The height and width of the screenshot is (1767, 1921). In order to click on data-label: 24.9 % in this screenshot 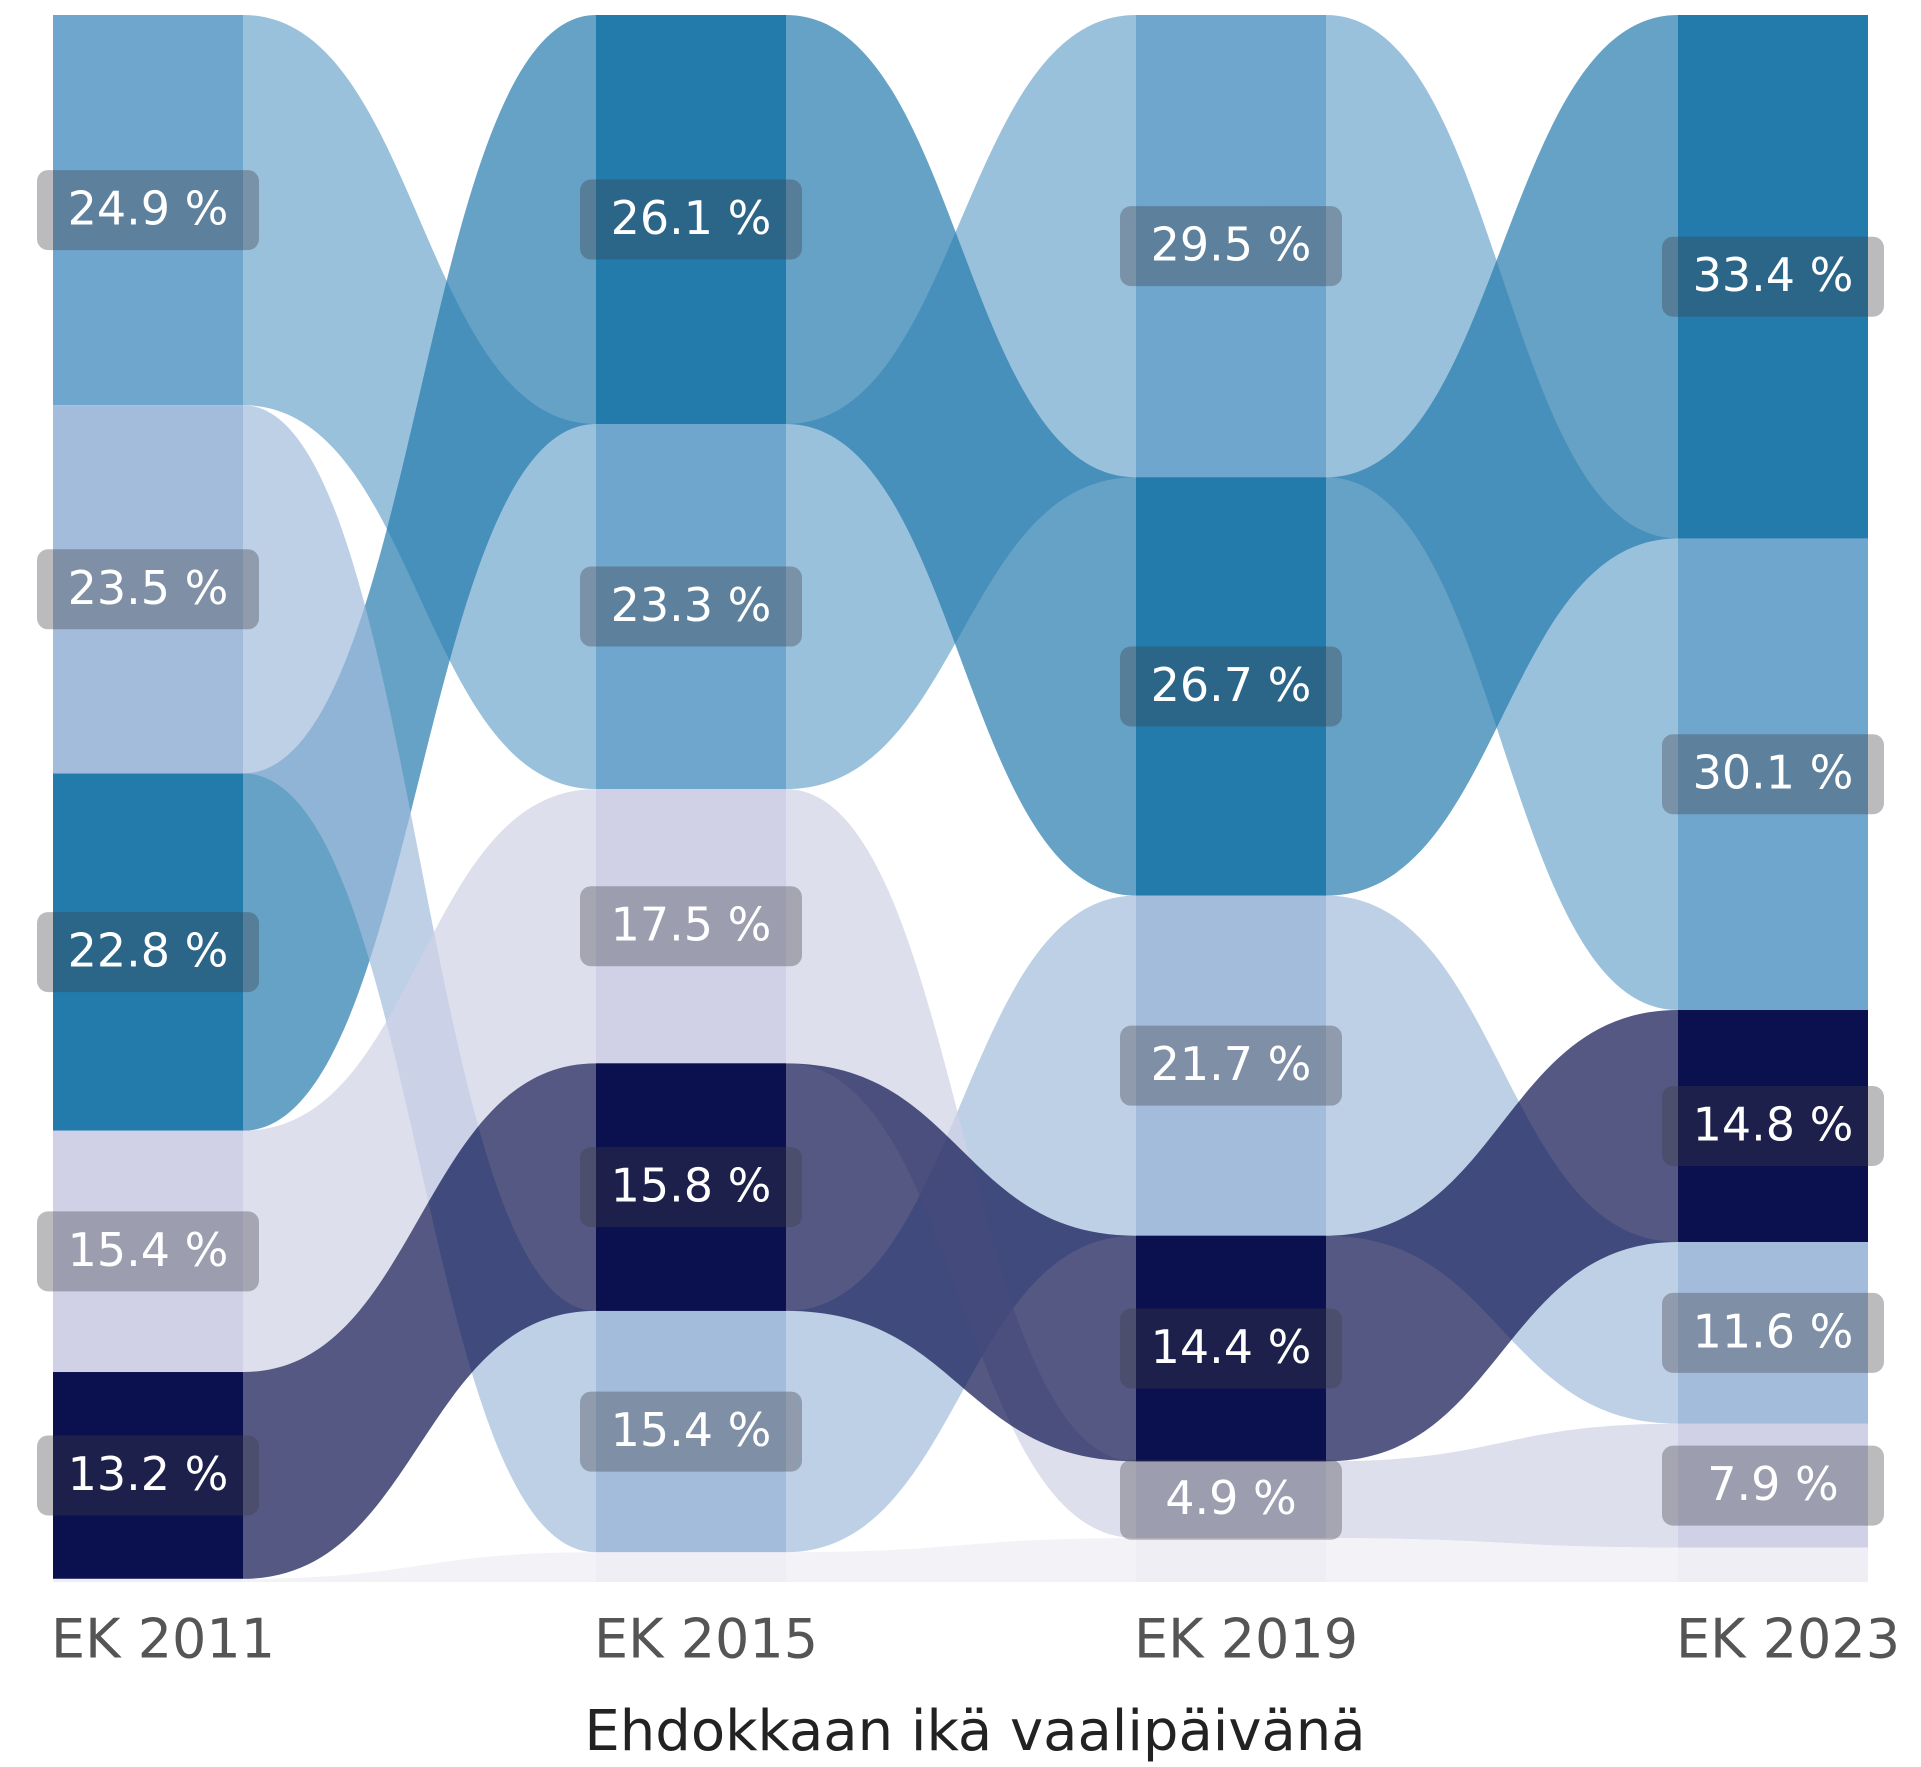, I will do `click(148, 209)`.